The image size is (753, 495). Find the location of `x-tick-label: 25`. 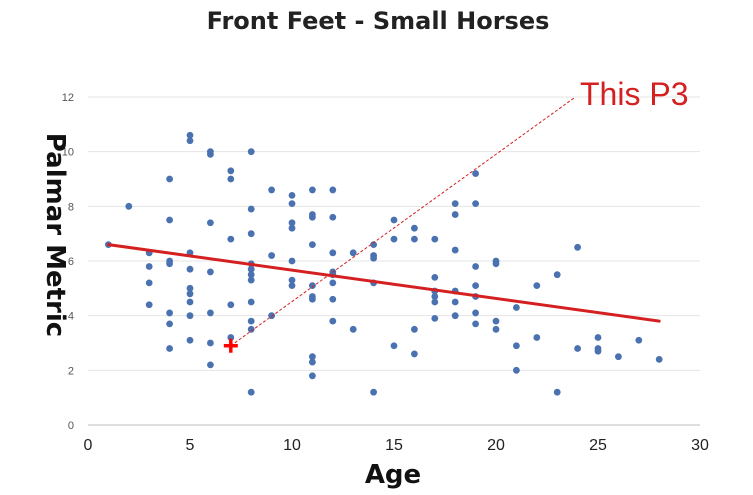

x-tick-label: 25 is located at coordinates (598, 445).